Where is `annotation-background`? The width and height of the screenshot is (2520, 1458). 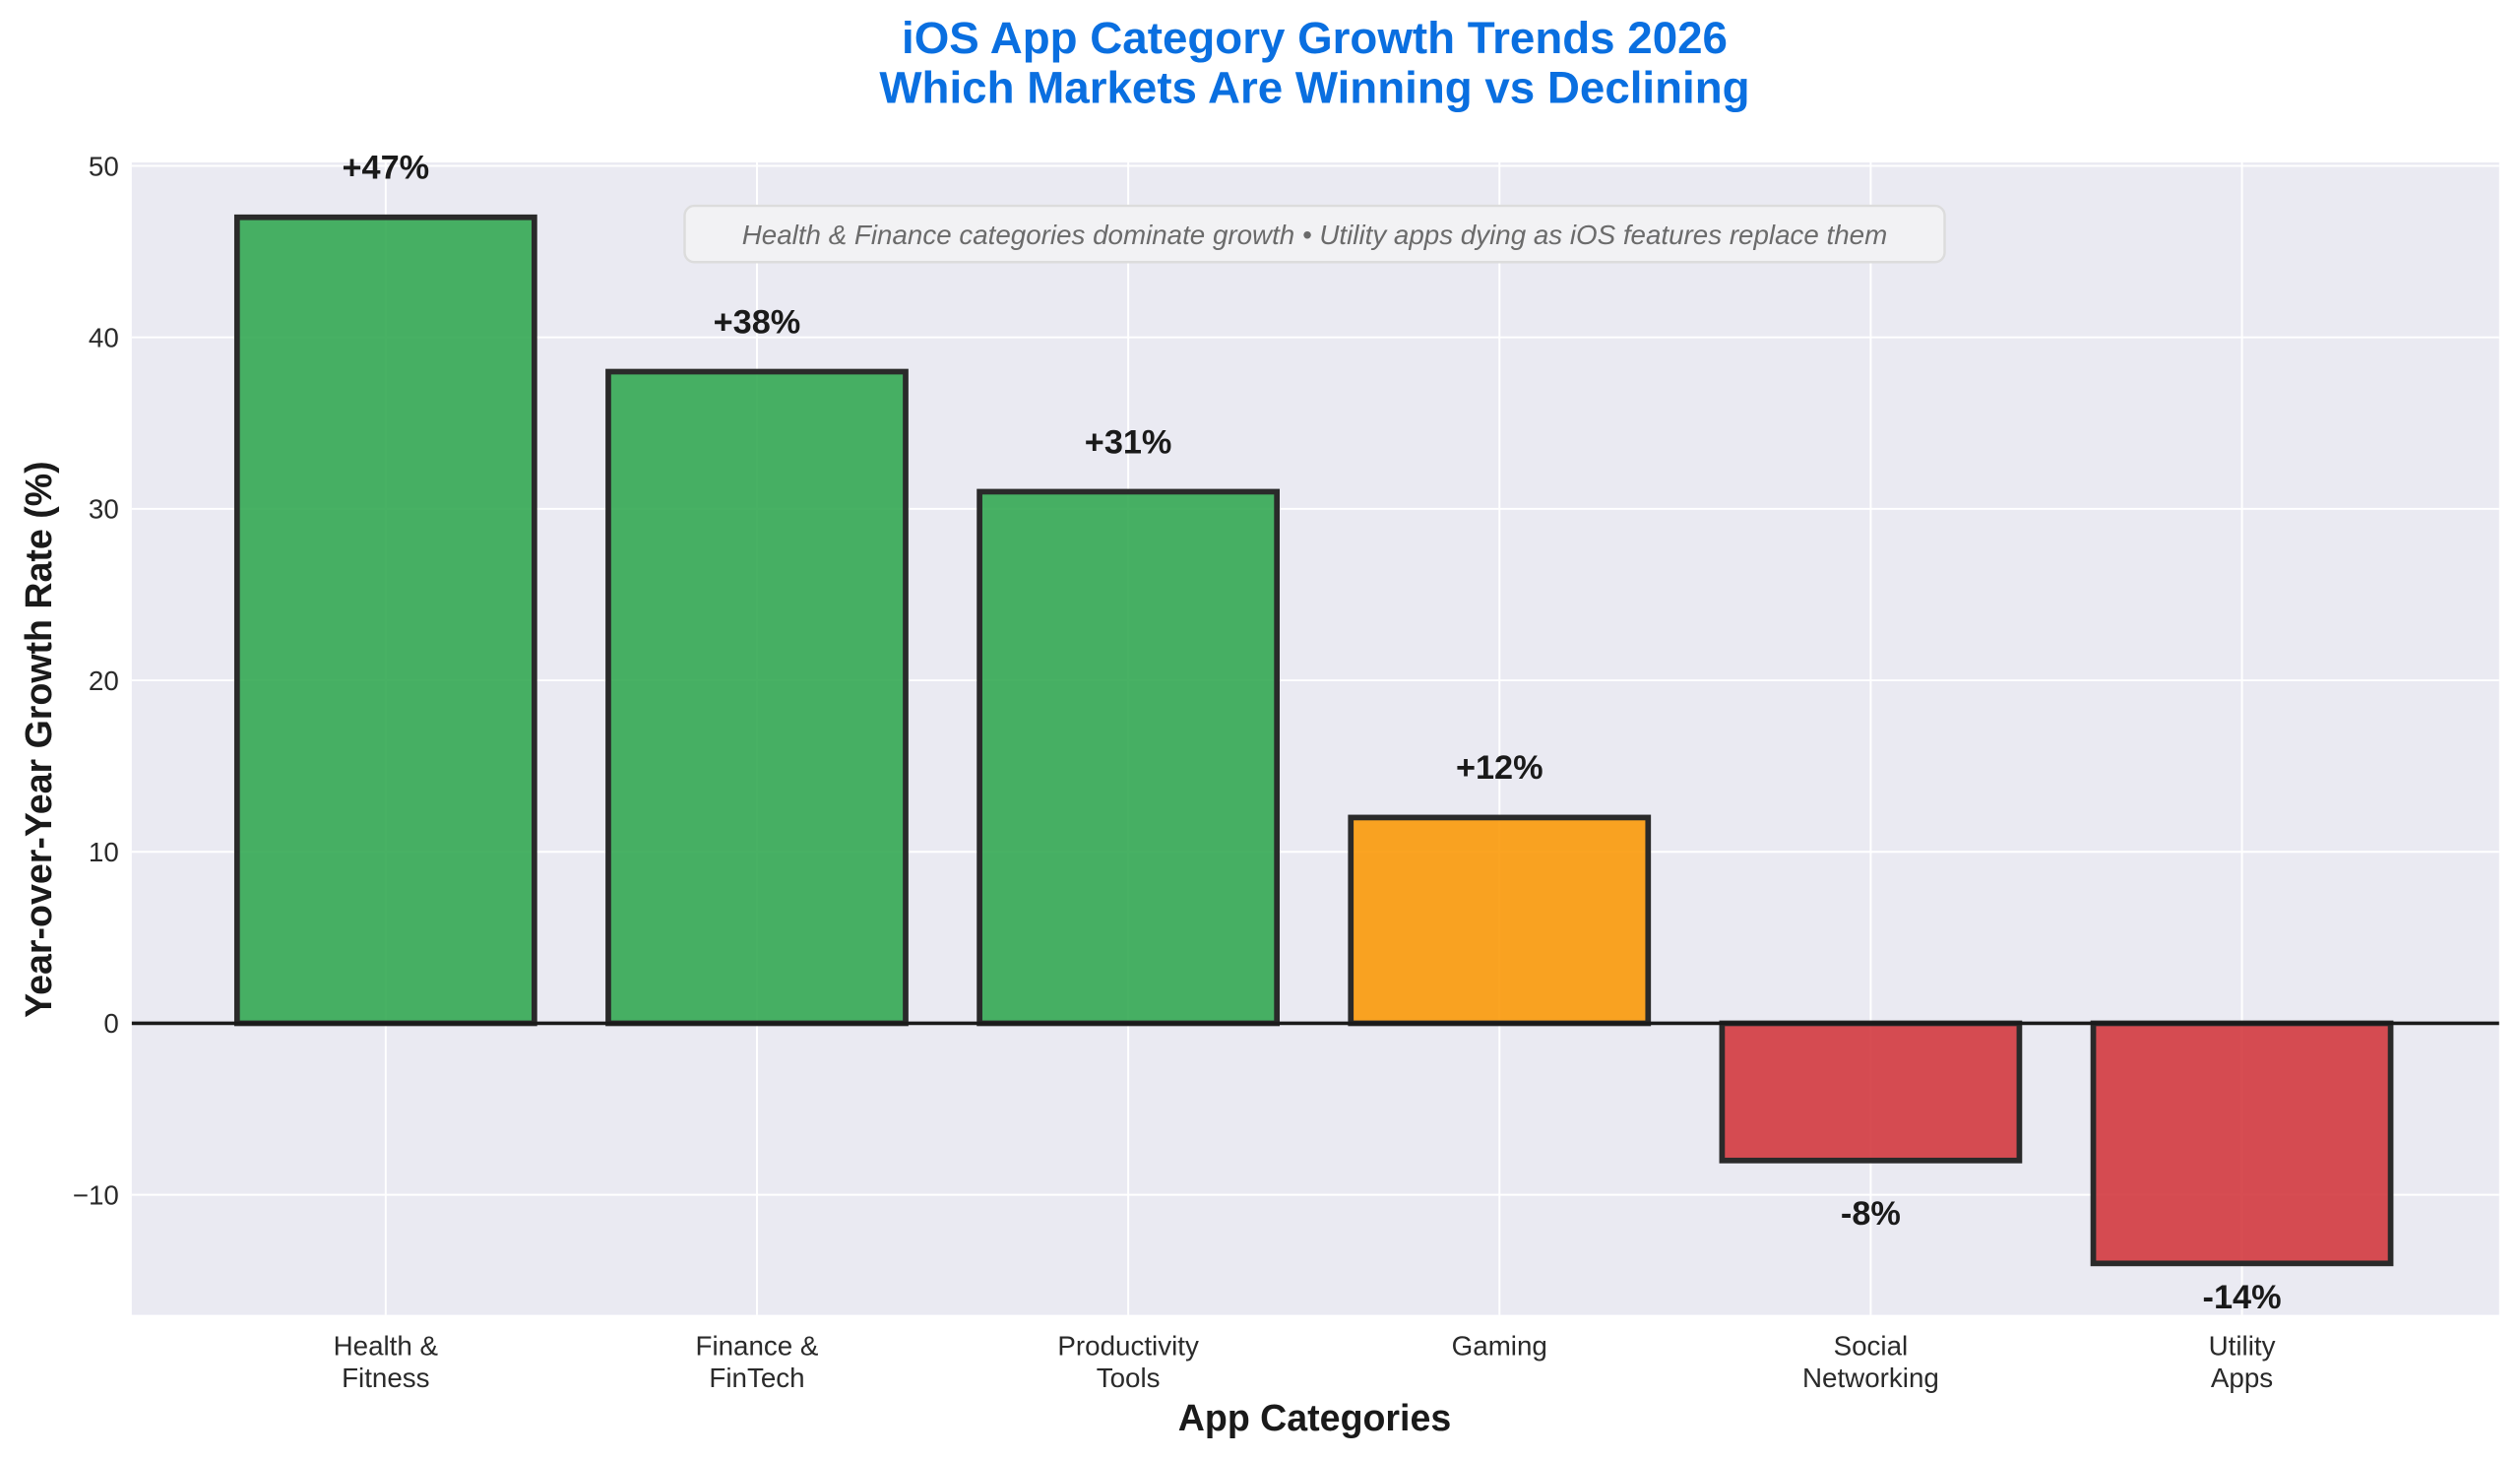
annotation-background is located at coordinates (1314, 234).